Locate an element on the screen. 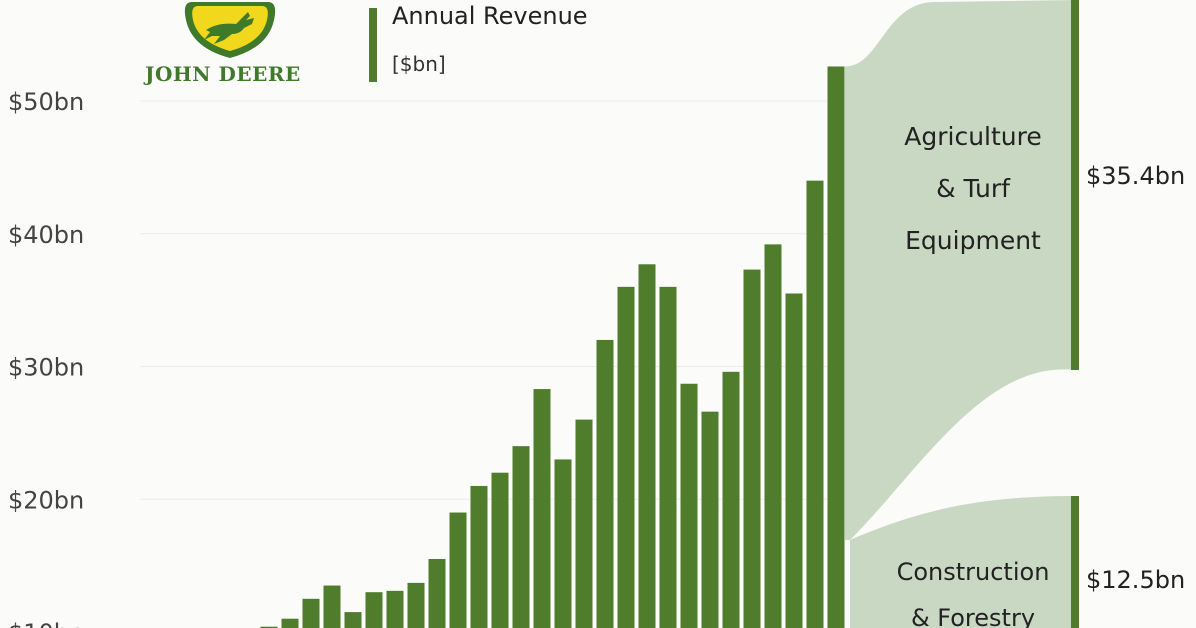 The image size is (1196, 628). construction-flow is located at coordinates (962, 562).